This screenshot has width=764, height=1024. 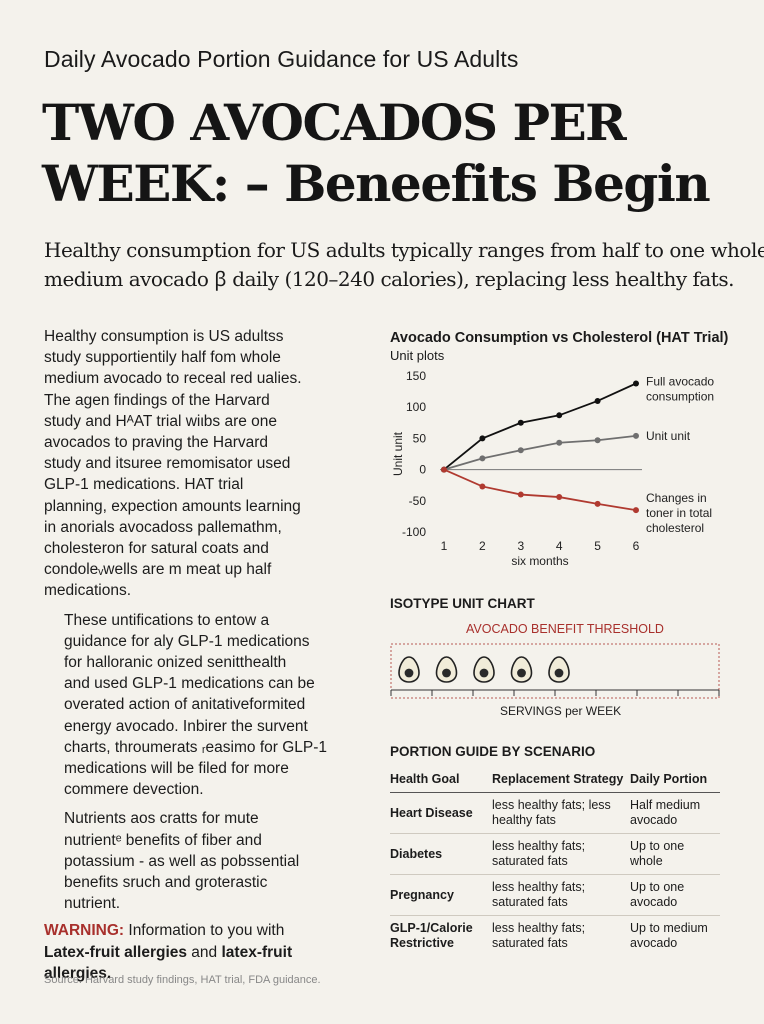 What do you see at coordinates (156, 549) in the screenshot?
I see `body-line: cholesteron for satural coats and` at bounding box center [156, 549].